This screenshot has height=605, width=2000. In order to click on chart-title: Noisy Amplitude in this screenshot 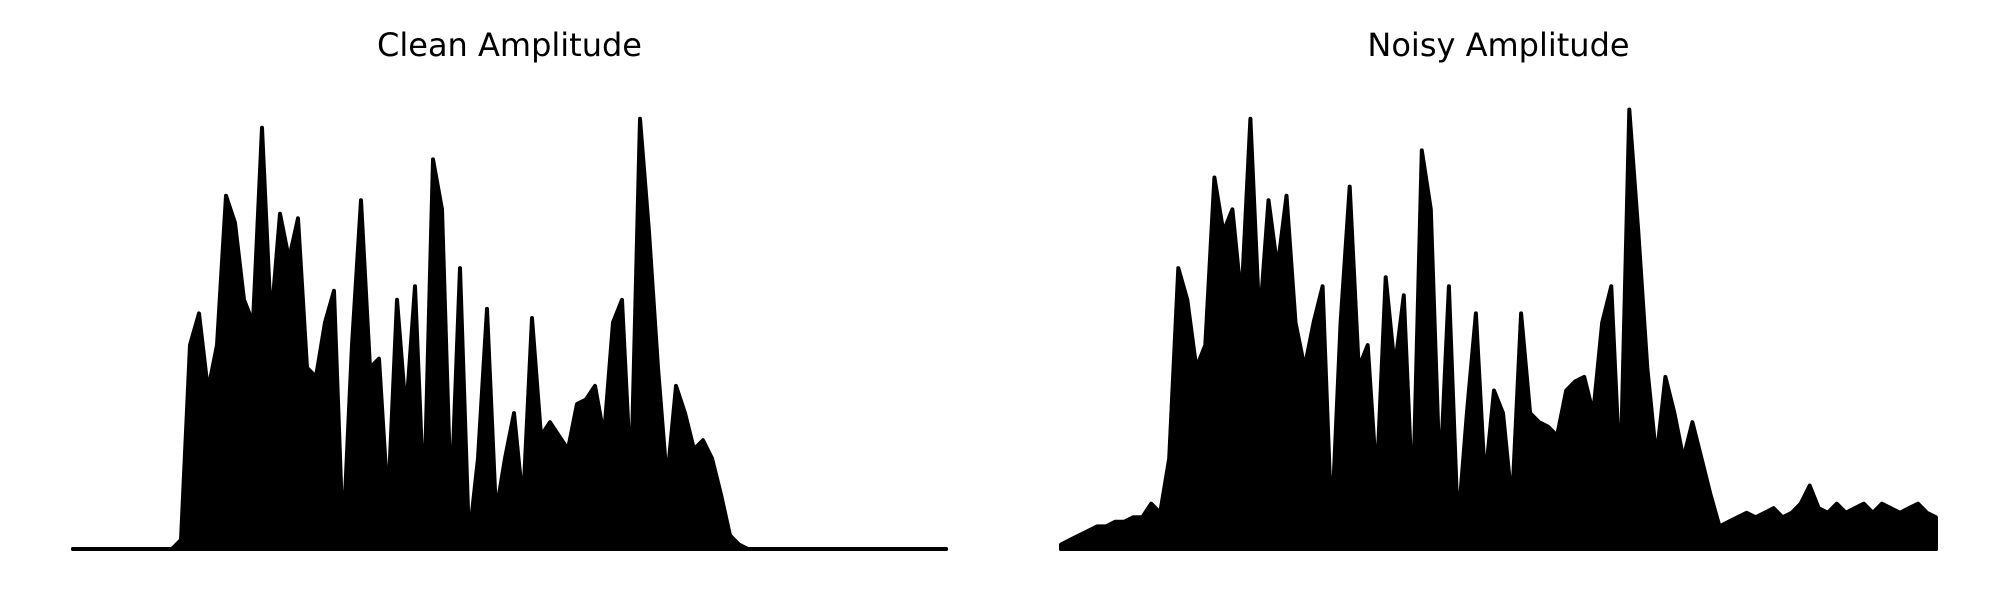, I will do `click(1498, 45)`.